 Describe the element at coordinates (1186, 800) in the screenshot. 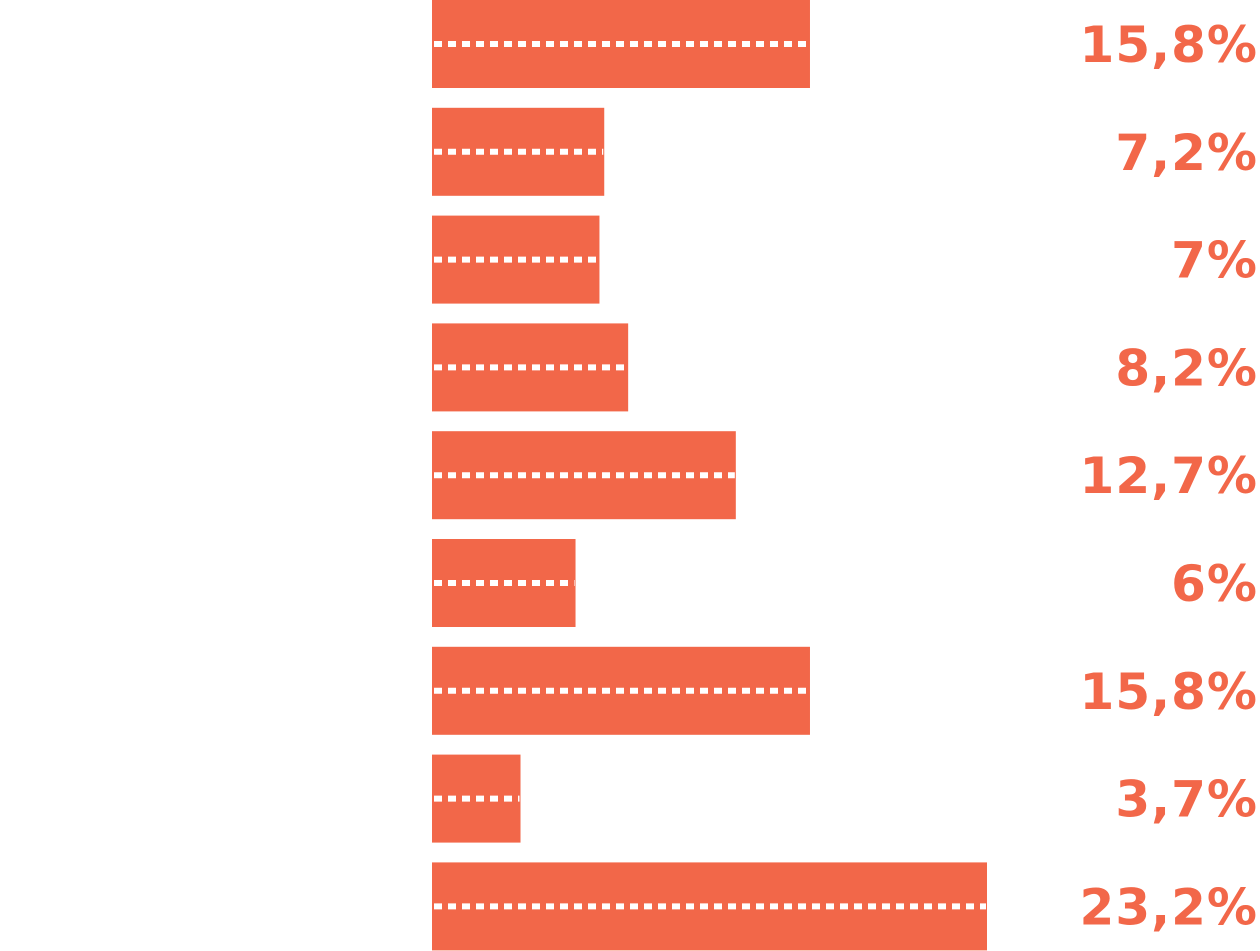

I see `value-label: 3,7%` at that location.